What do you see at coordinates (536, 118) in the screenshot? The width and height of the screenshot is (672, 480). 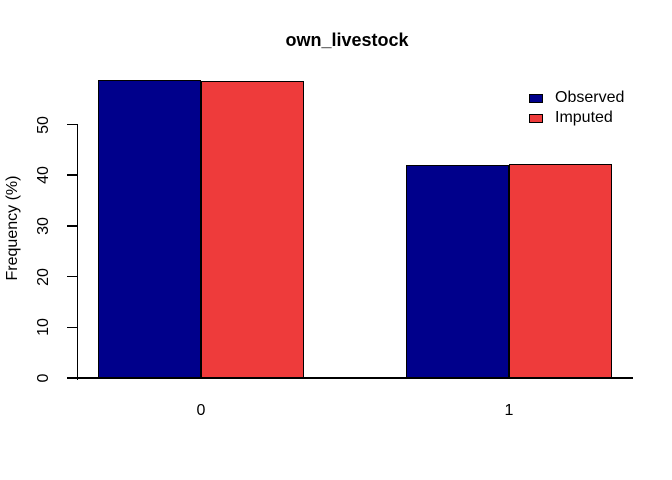 I see `imputed-swatch-icon` at bounding box center [536, 118].